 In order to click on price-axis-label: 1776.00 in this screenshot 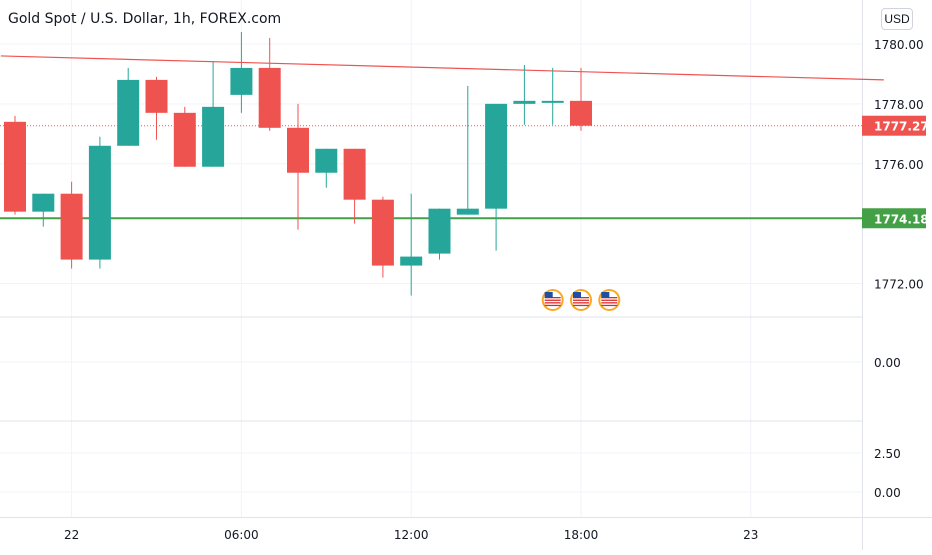, I will do `click(899, 165)`.